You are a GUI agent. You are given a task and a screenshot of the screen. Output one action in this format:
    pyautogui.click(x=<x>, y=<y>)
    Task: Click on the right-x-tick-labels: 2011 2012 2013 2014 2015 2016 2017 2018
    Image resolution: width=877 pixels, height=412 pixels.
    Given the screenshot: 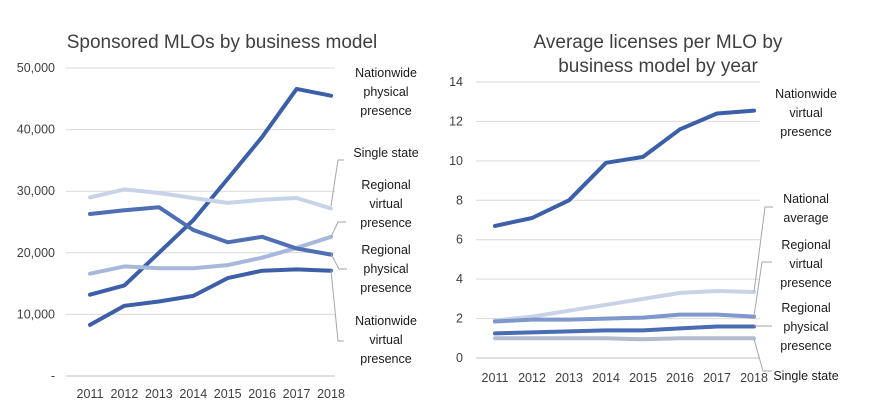 What is the action you would take?
    pyautogui.click(x=625, y=378)
    